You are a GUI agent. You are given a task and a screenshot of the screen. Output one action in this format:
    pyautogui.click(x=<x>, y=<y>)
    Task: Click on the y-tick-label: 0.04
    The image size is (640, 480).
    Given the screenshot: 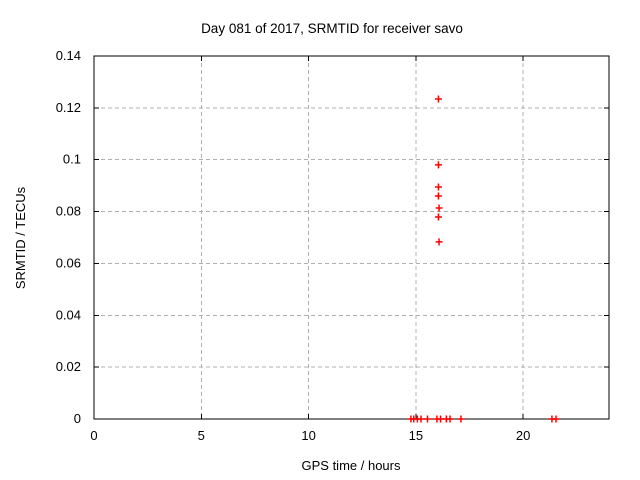 What is the action you would take?
    pyautogui.click(x=68, y=314)
    